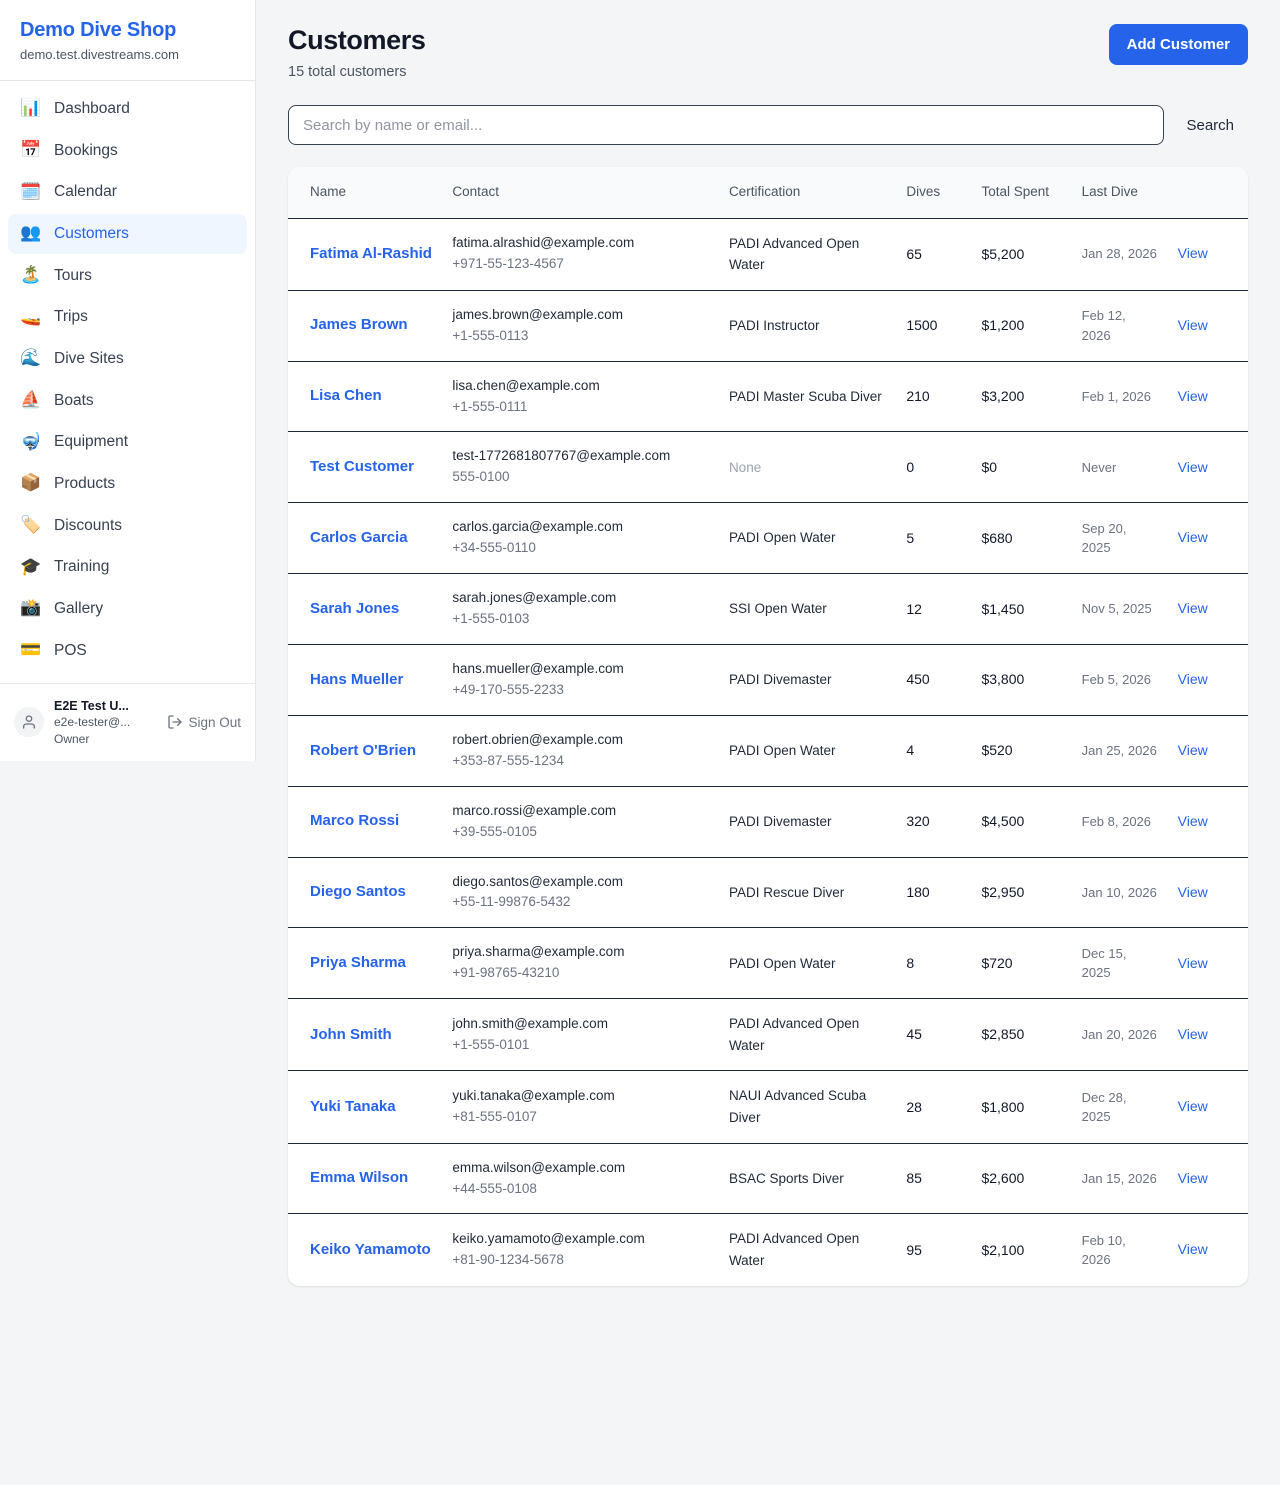 This screenshot has height=1485, width=1280. I want to click on customer-name-cell: Carlos Garcia, so click(365, 538).